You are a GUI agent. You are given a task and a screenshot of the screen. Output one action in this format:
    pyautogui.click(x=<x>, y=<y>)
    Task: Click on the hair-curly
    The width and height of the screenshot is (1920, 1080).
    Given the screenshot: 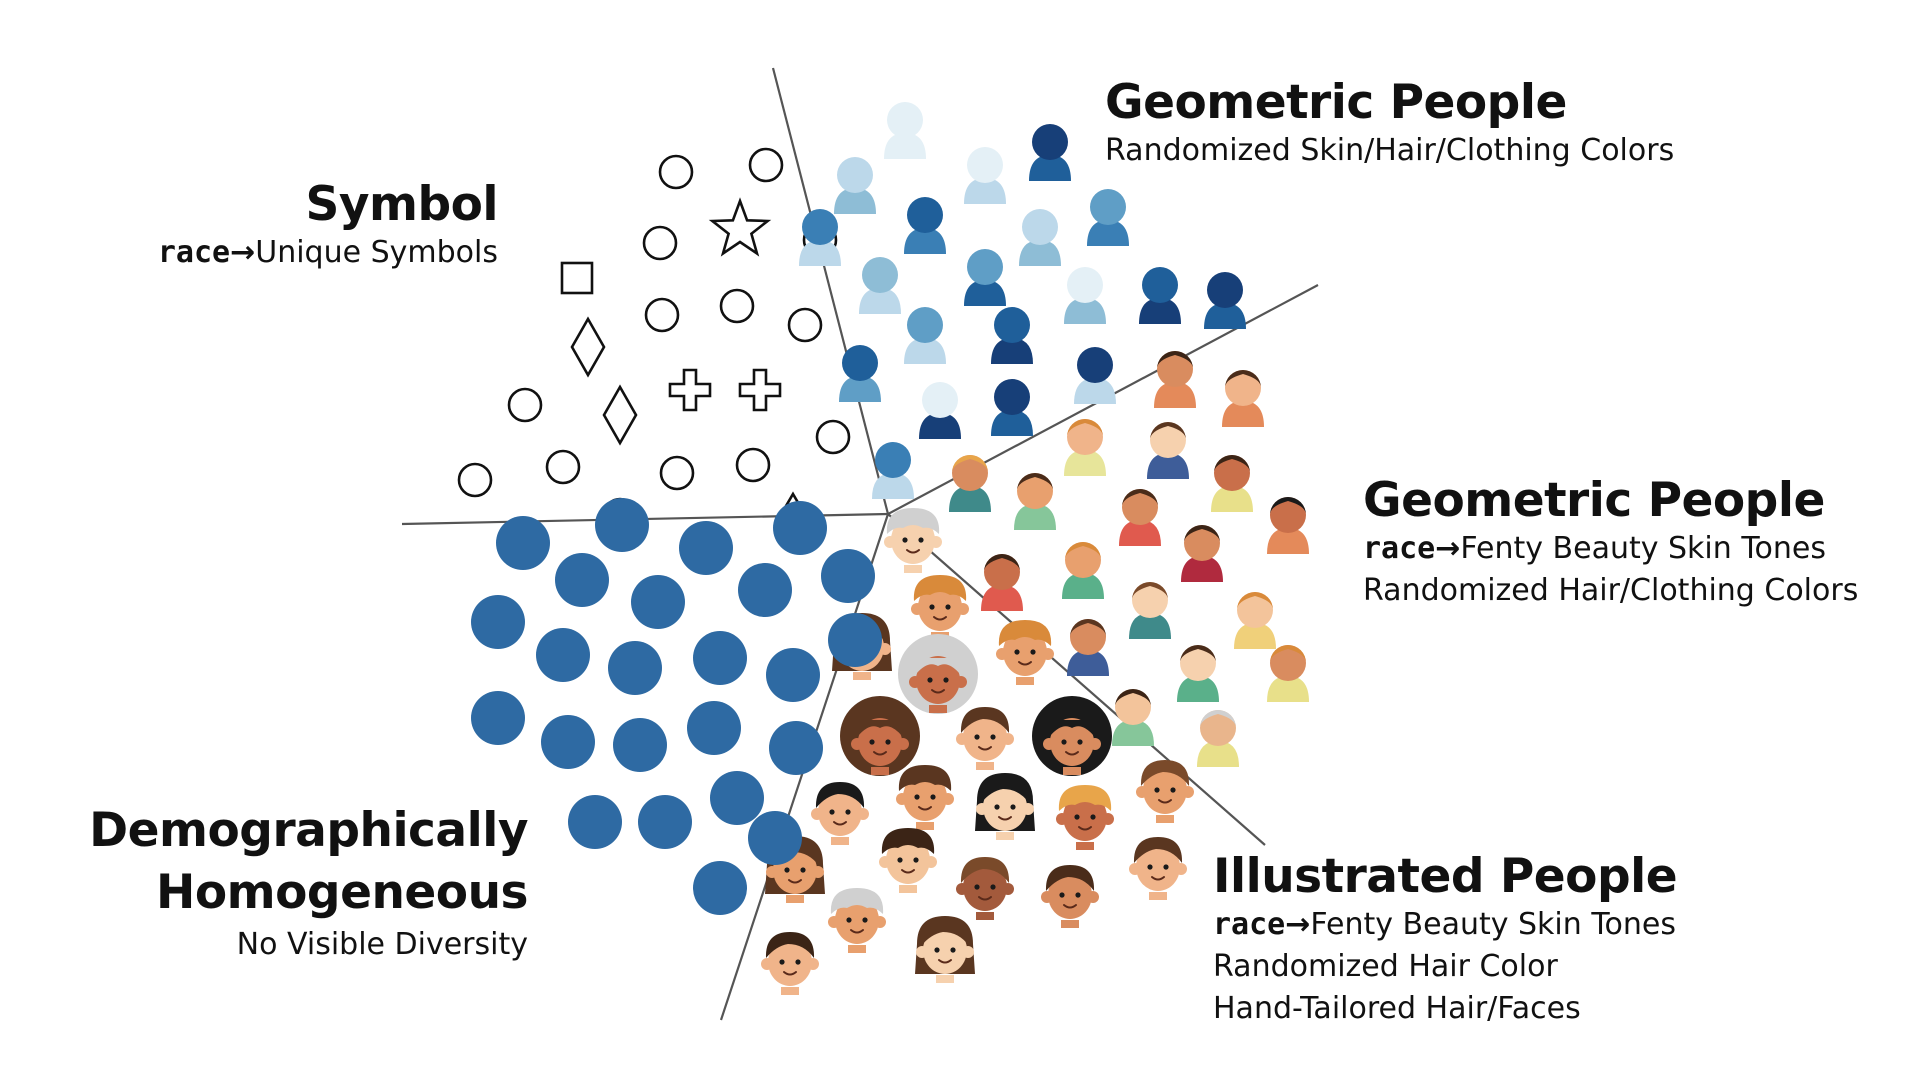 What is the action you would take?
    pyautogui.click(x=925, y=778)
    